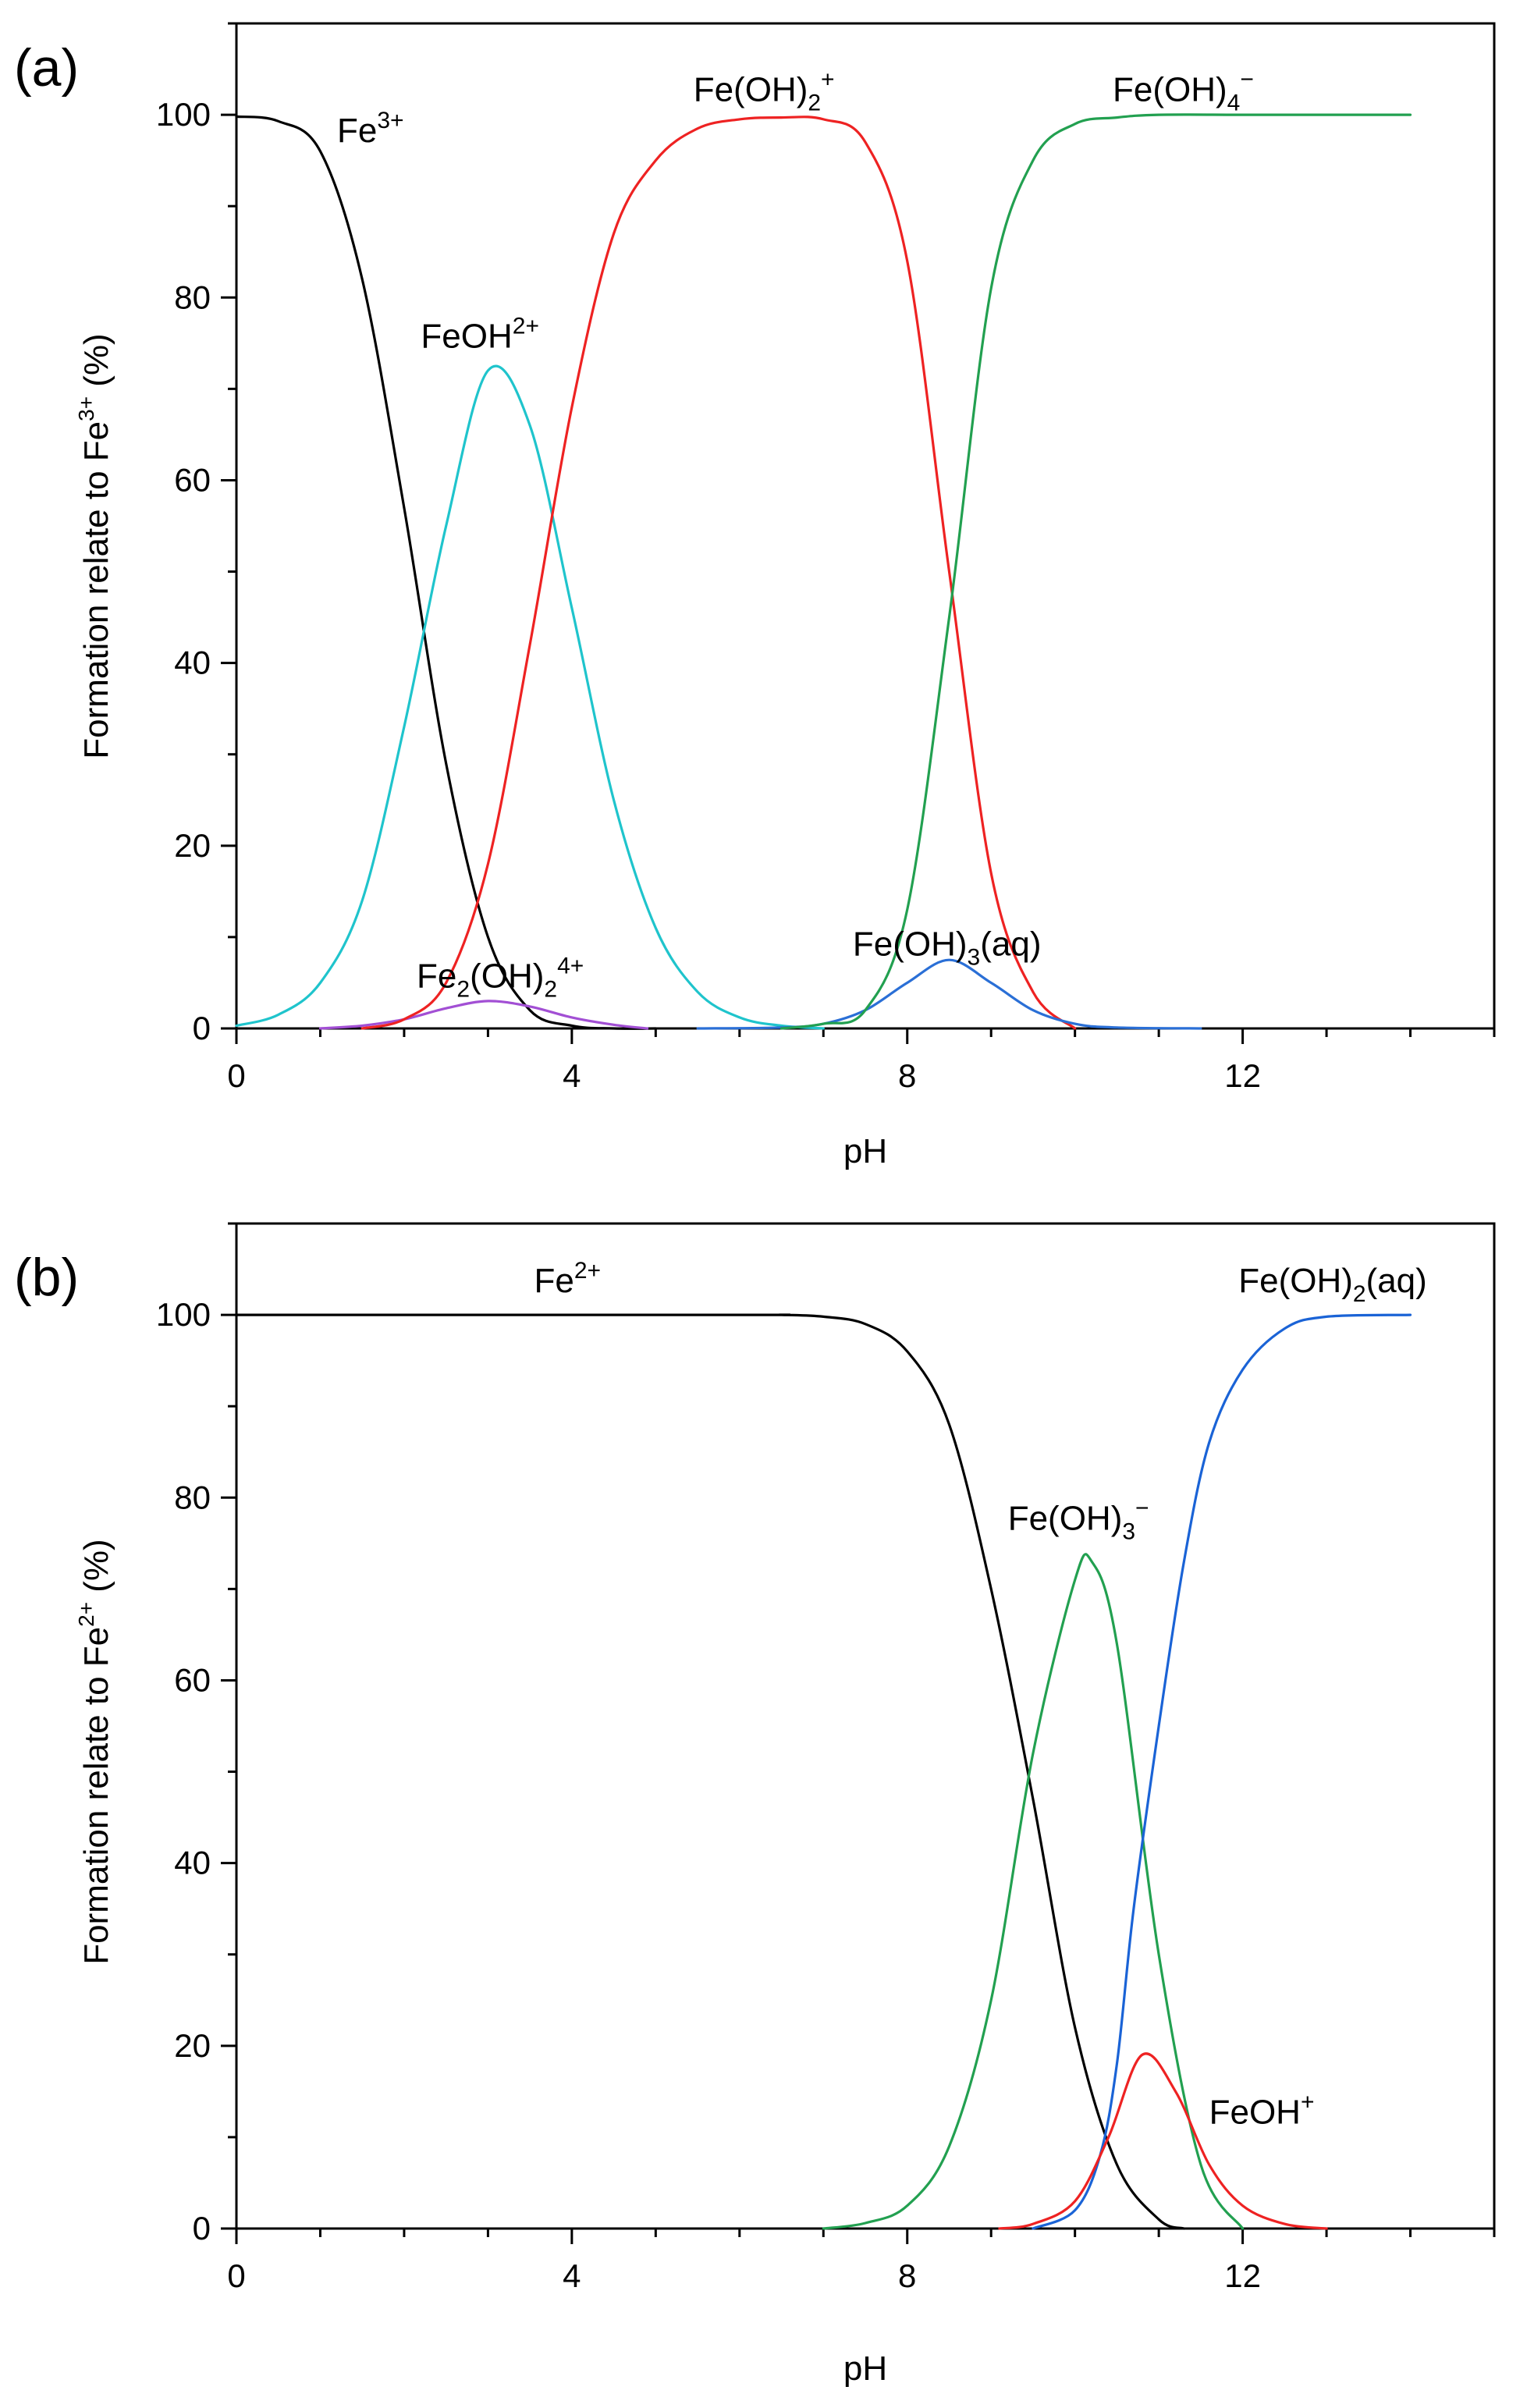  What do you see at coordinates (1242, 2275) in the screenshot?
I see `x-tick-label-b: 12` at bounding box center [1242, 2275].